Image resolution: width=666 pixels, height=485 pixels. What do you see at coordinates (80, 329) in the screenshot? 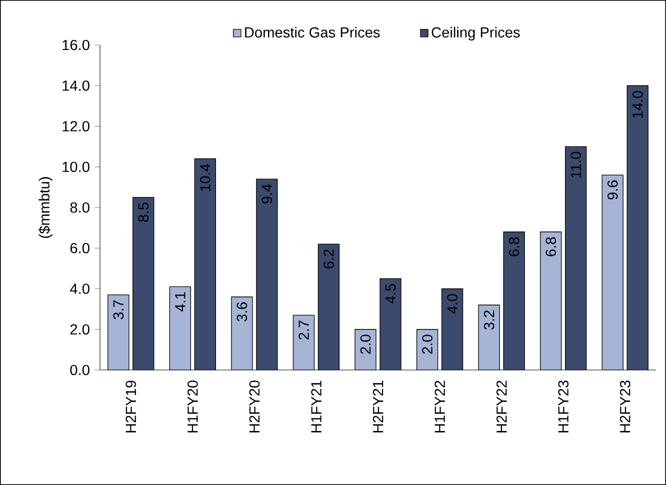
I see `y-tick-label: 2.0` at bounding box center [80, 329].